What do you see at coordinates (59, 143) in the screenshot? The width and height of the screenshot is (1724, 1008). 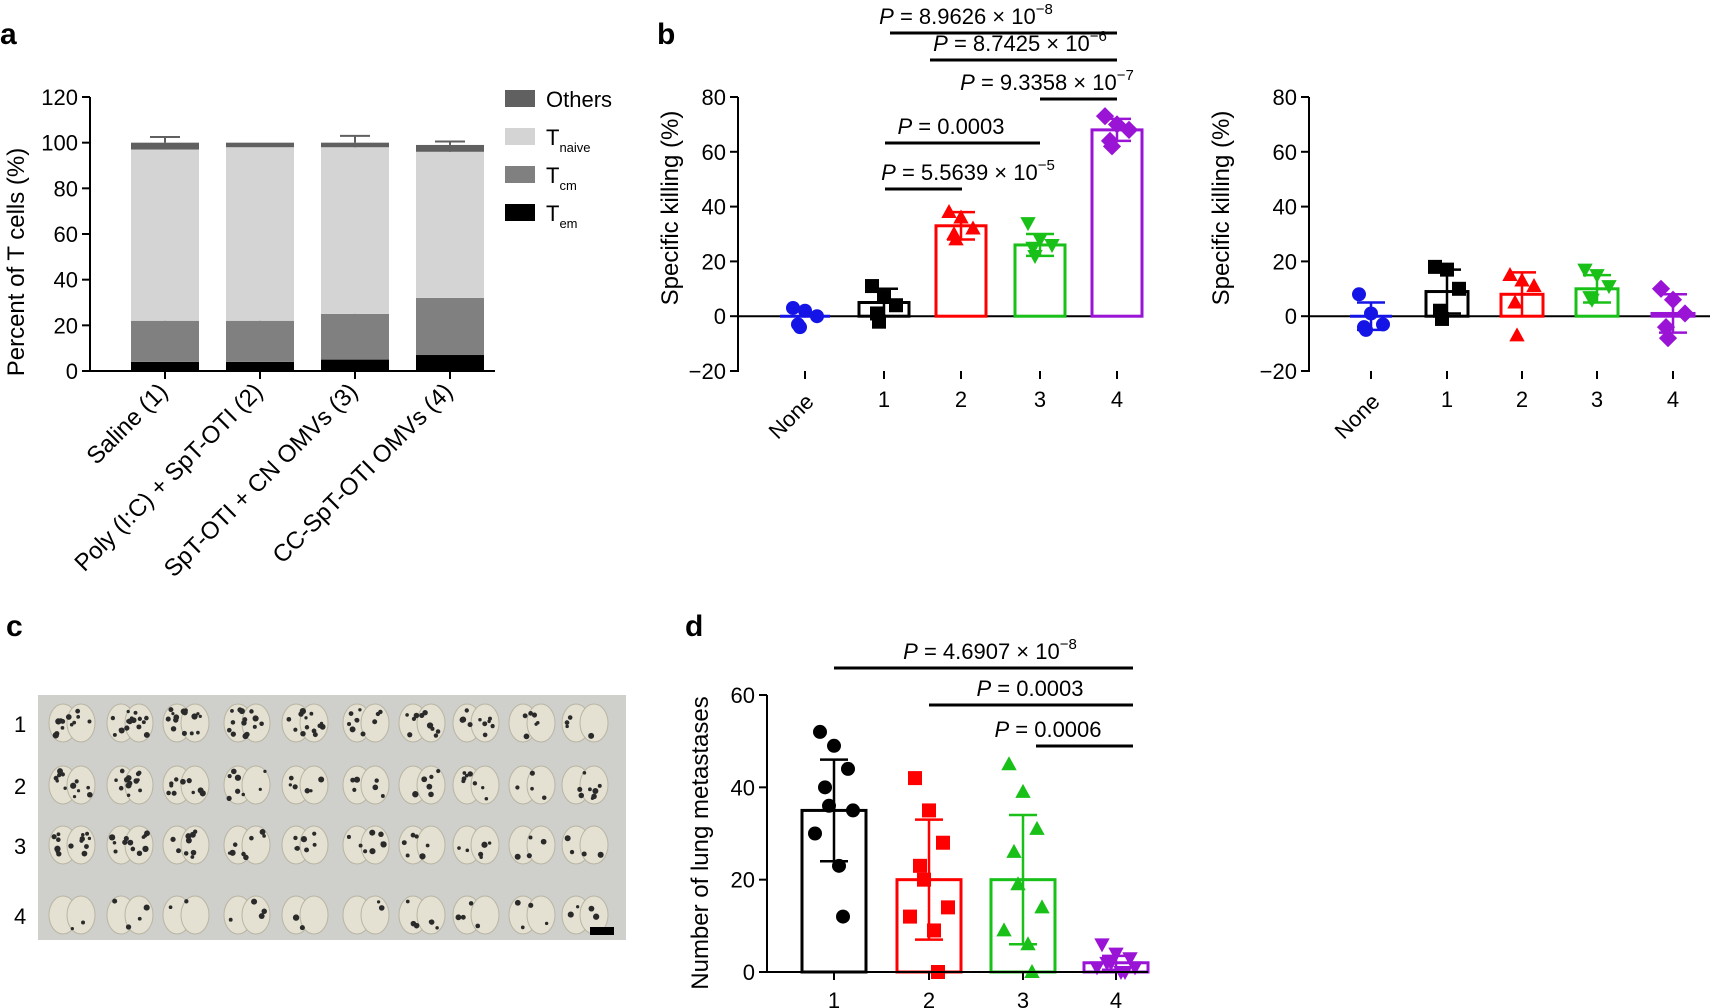 I see `y-tick-label: 100` at bounding box center [59, 143].